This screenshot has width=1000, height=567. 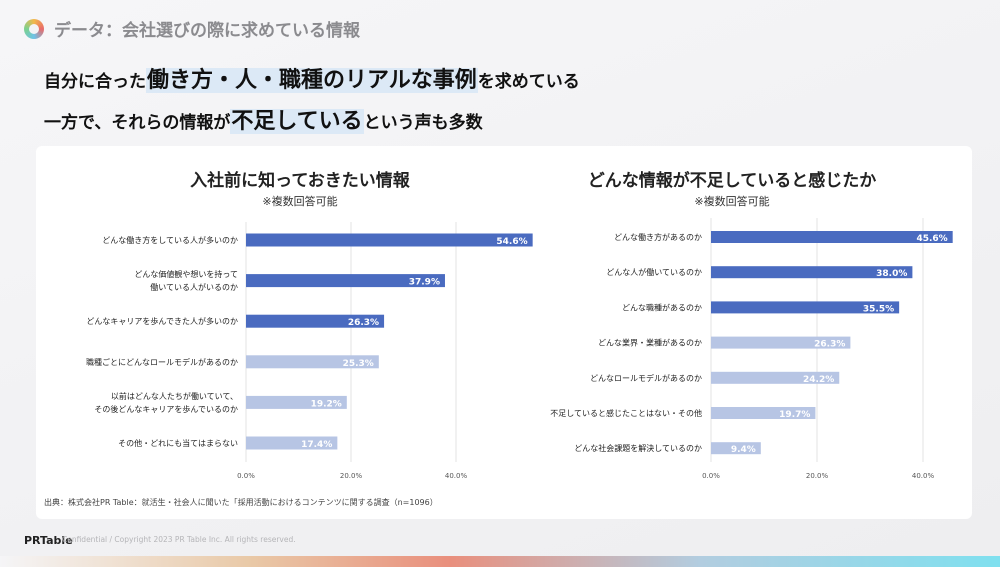 I want to click on chart1-value-label: 19.2%, so click(x=326, y=404).